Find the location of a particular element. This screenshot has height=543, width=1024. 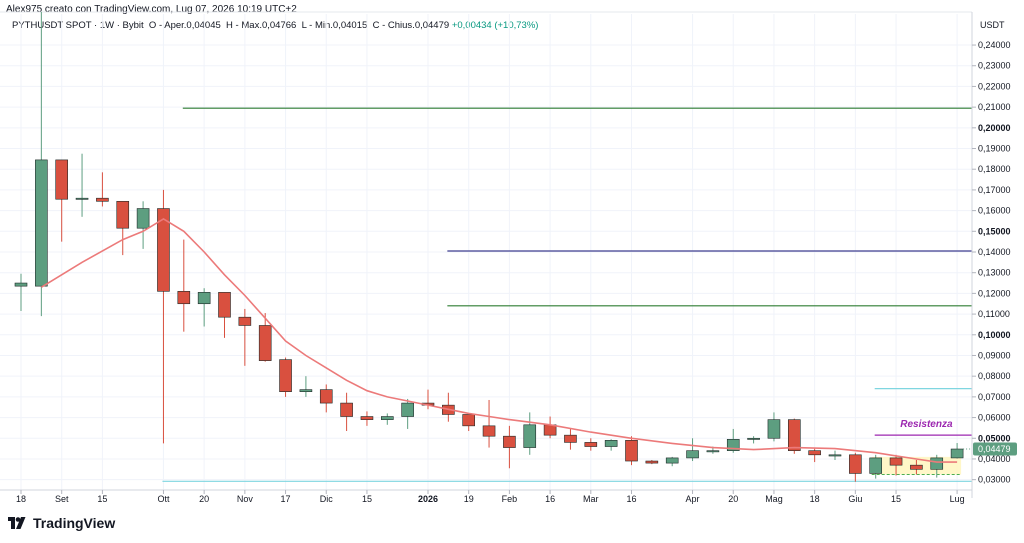

legend-close-label: C is located at coordinates (376, 25).